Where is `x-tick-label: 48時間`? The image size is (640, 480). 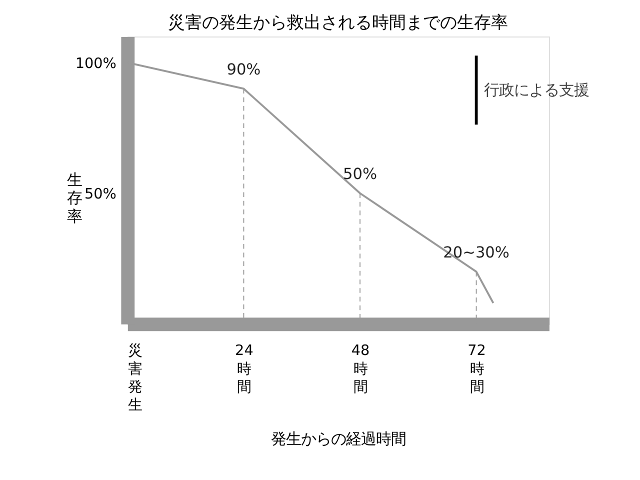 x-tick-label: 48時間 is located at coordinates (360, 369).